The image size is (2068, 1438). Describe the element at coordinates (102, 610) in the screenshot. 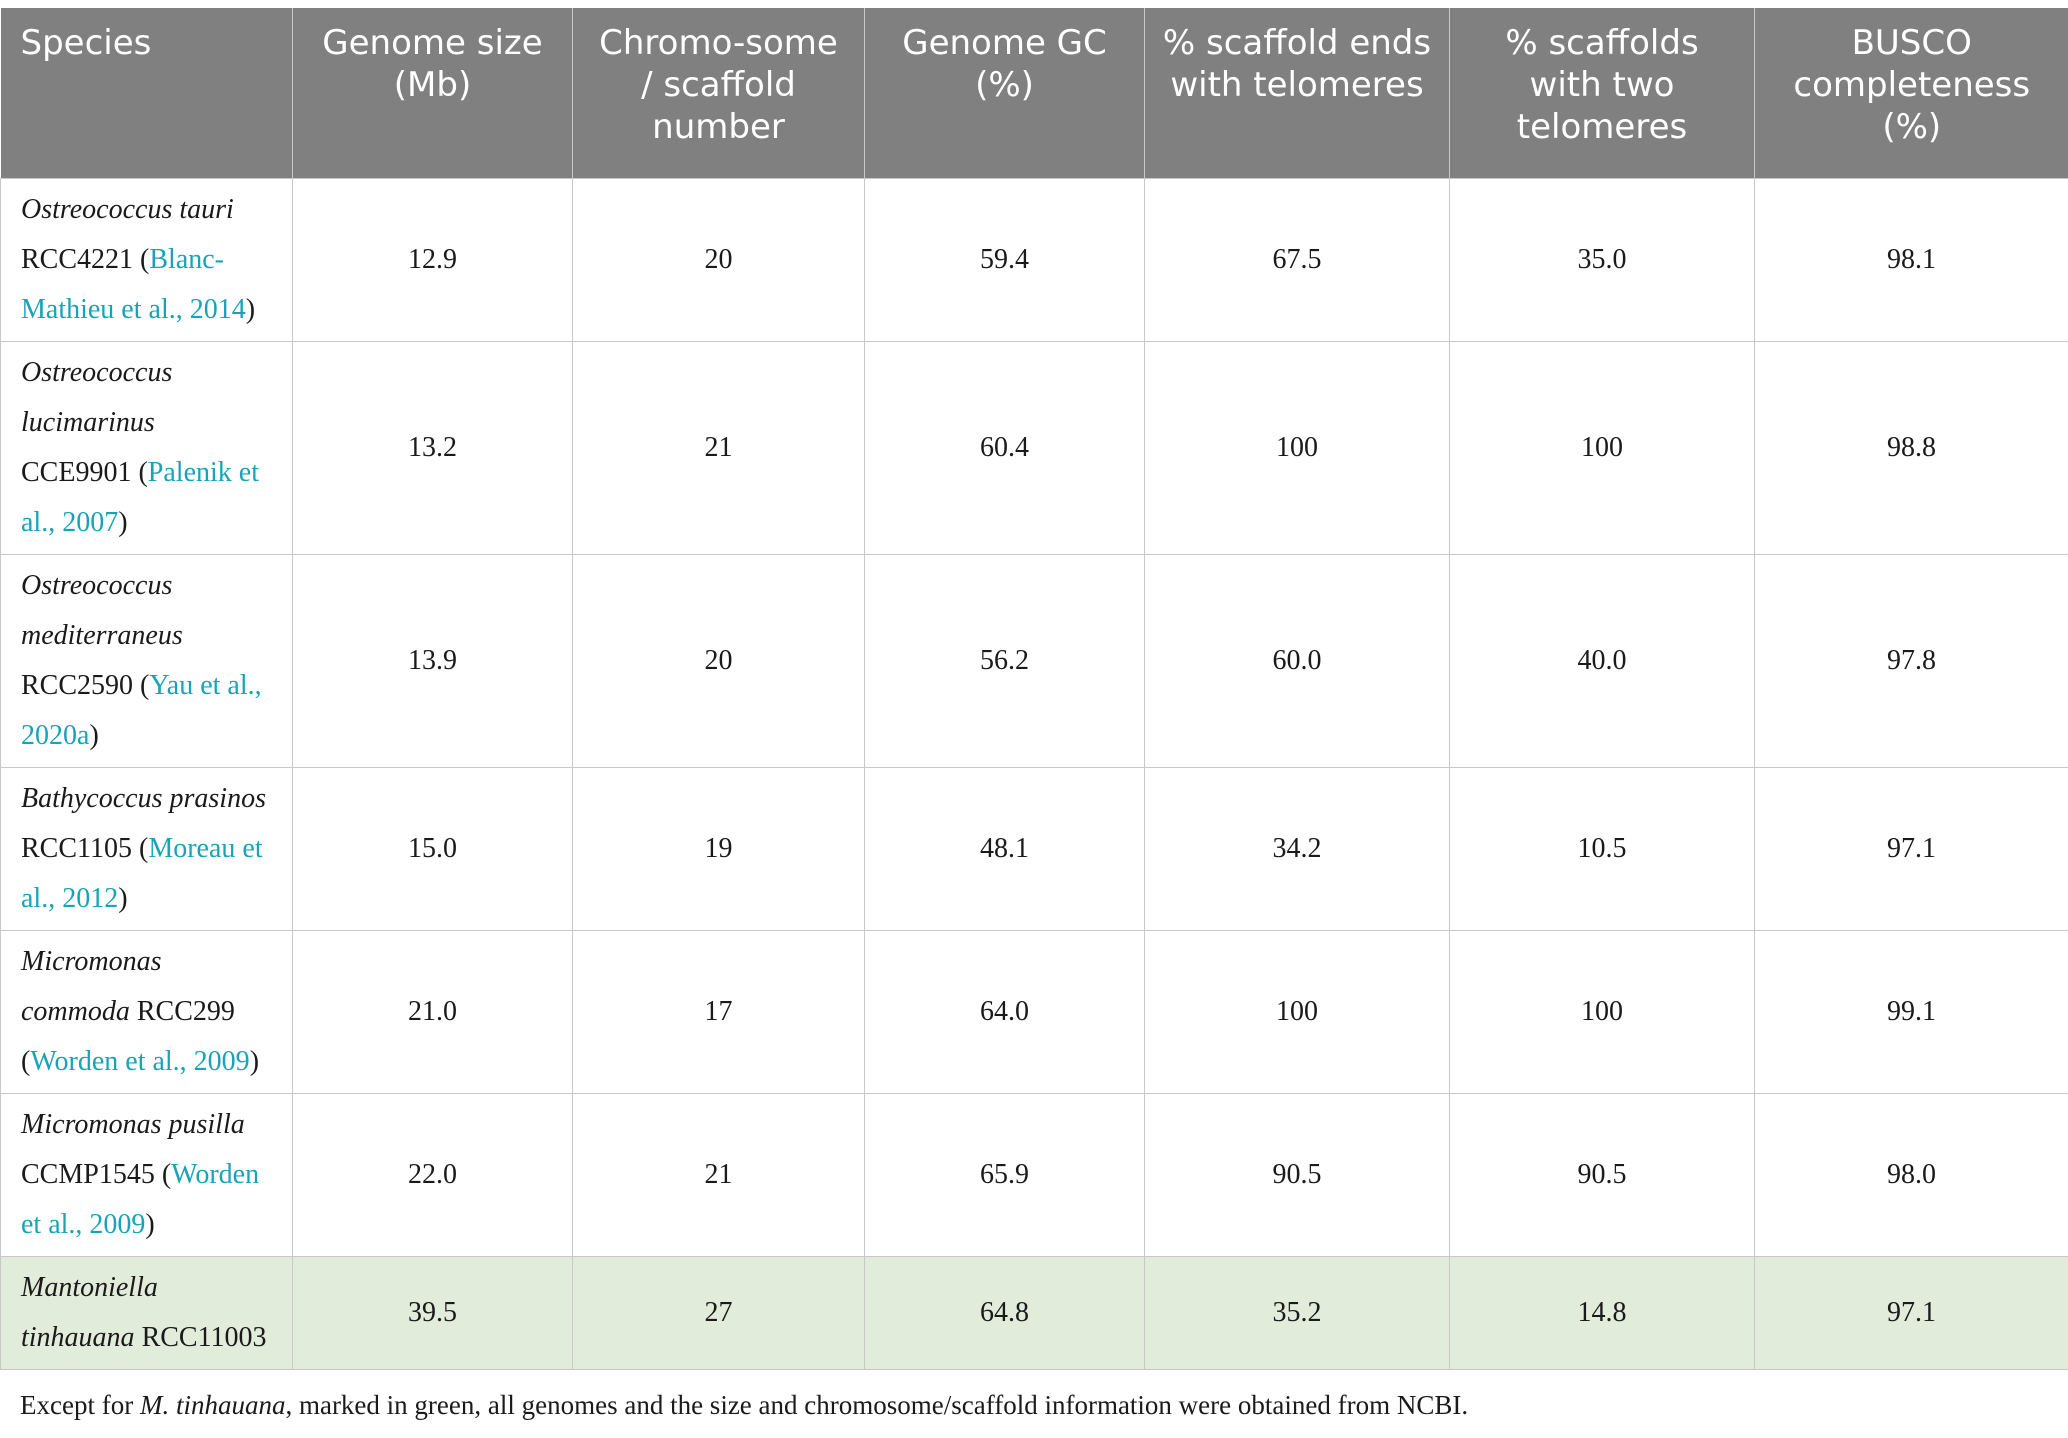

I see `species-name: Ostreococcus mediterraneus` at that location.